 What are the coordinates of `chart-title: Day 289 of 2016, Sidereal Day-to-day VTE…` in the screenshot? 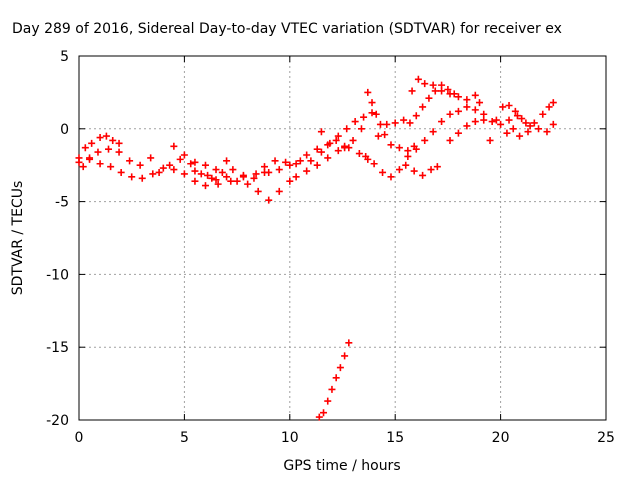 It's located at (287, 29).